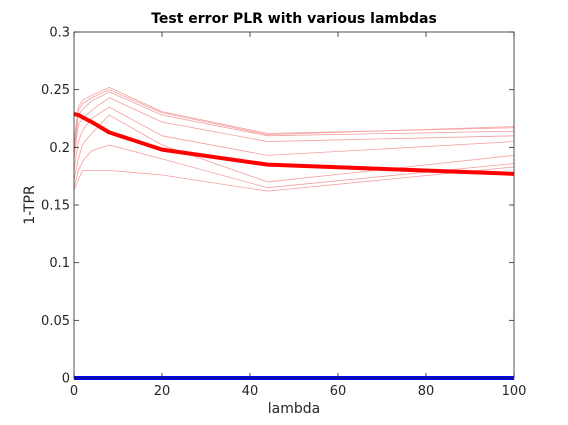 This screenshot has width=568, height=425. Describe the element at coordinates (59, 148) in the screenshot. I see `y-tick-label: 0.2` at that location.